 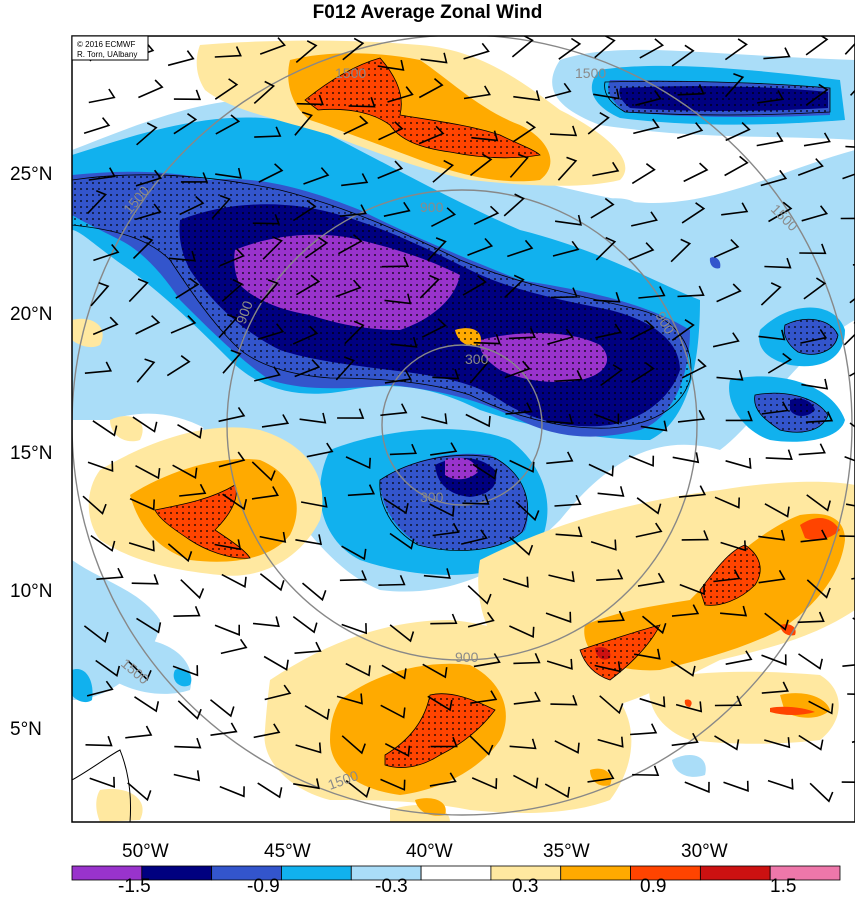 I want to click on contour-label: 900, so click(x=467, y=657).